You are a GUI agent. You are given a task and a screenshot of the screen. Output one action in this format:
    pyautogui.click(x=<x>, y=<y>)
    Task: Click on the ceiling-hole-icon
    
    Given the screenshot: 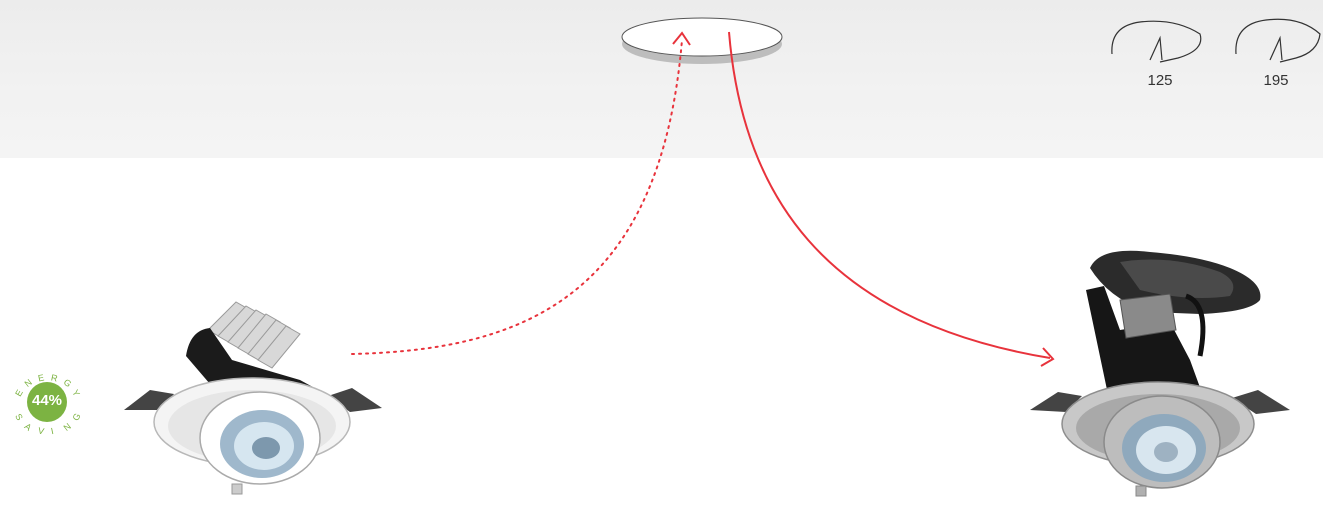 What is the action you would take?
    pyautogui.click(x=702, y=40)
    